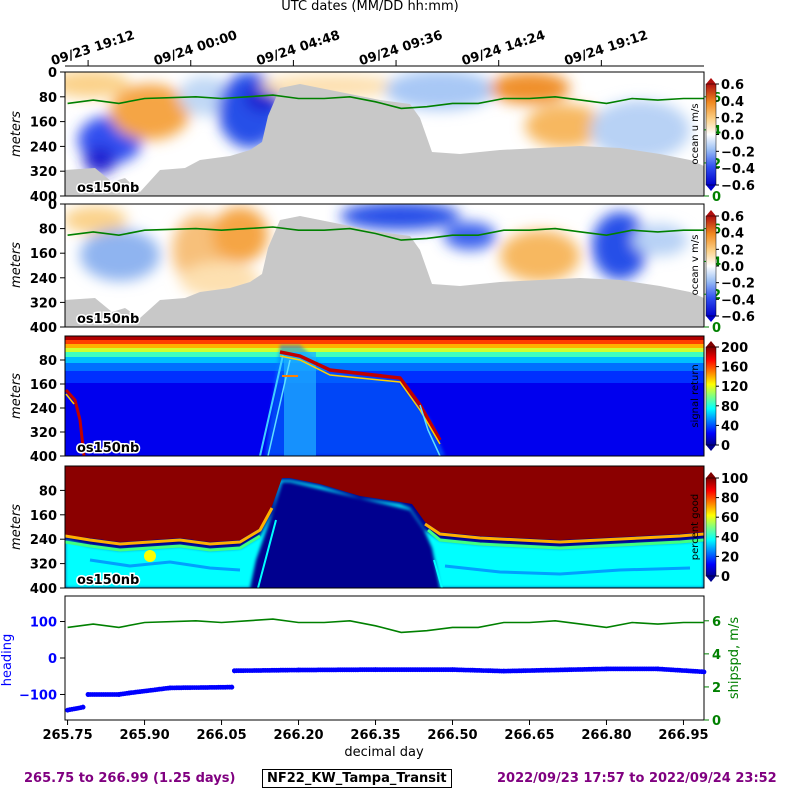  What do you see at coordinates (716, 622) in the screenshot?
I see `shipspd-tick-label: 6` at bounding box center [716, 622].